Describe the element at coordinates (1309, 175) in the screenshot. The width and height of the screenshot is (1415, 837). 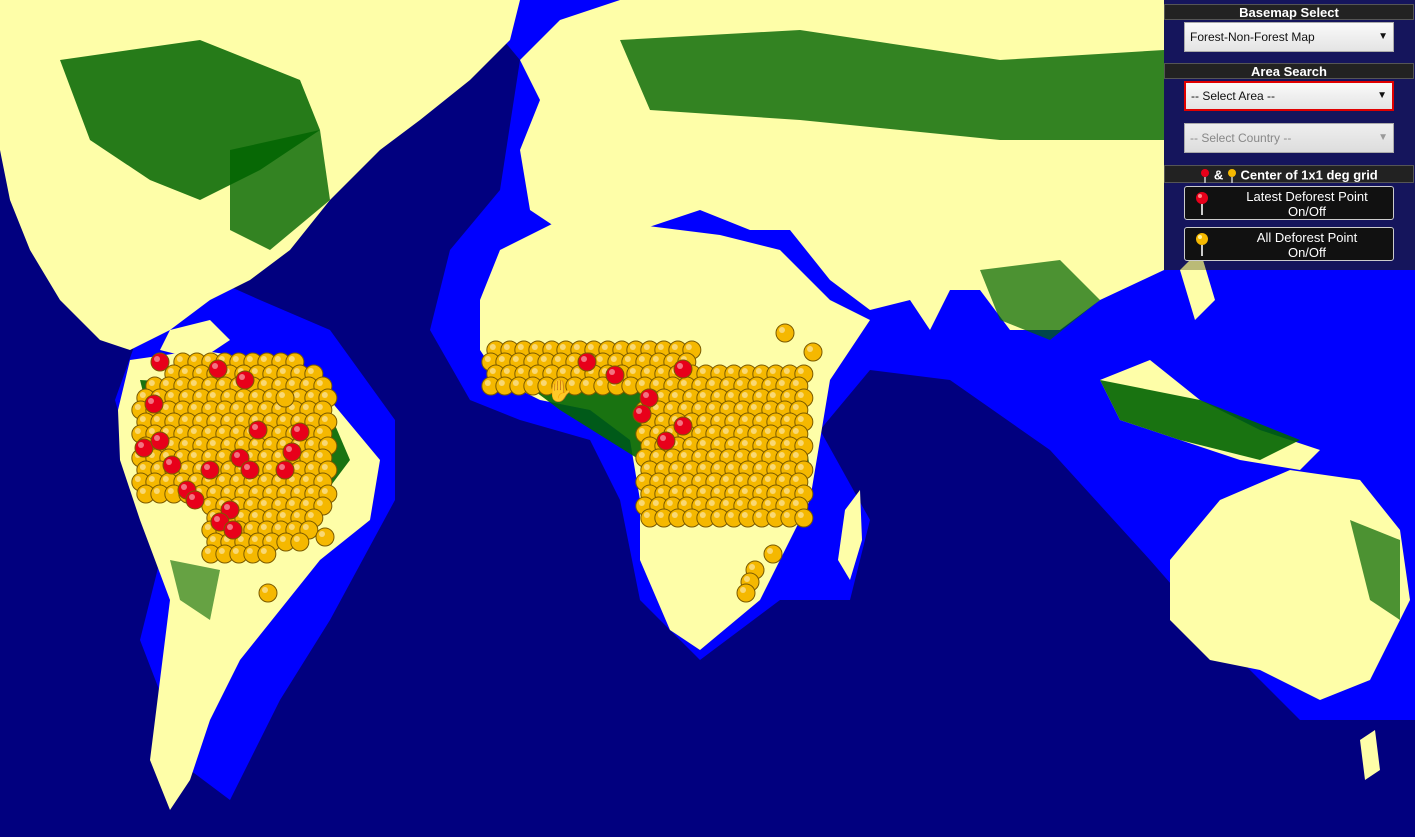
I see `legend-title: Center of 1x1 deg grid` at that location.